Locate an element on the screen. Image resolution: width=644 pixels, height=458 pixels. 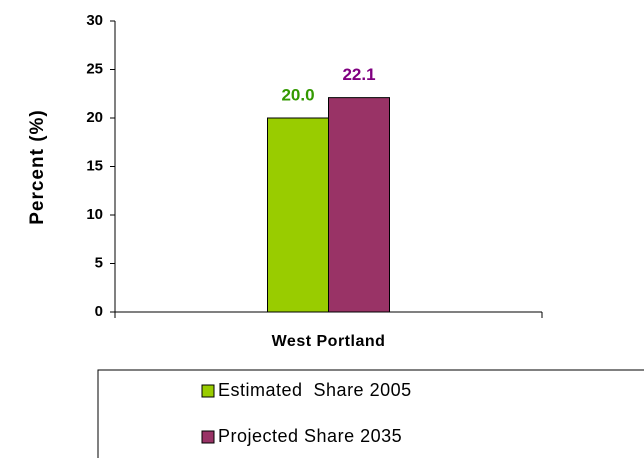
x-tick-label: West Portland is located at coordinates (329, 341).